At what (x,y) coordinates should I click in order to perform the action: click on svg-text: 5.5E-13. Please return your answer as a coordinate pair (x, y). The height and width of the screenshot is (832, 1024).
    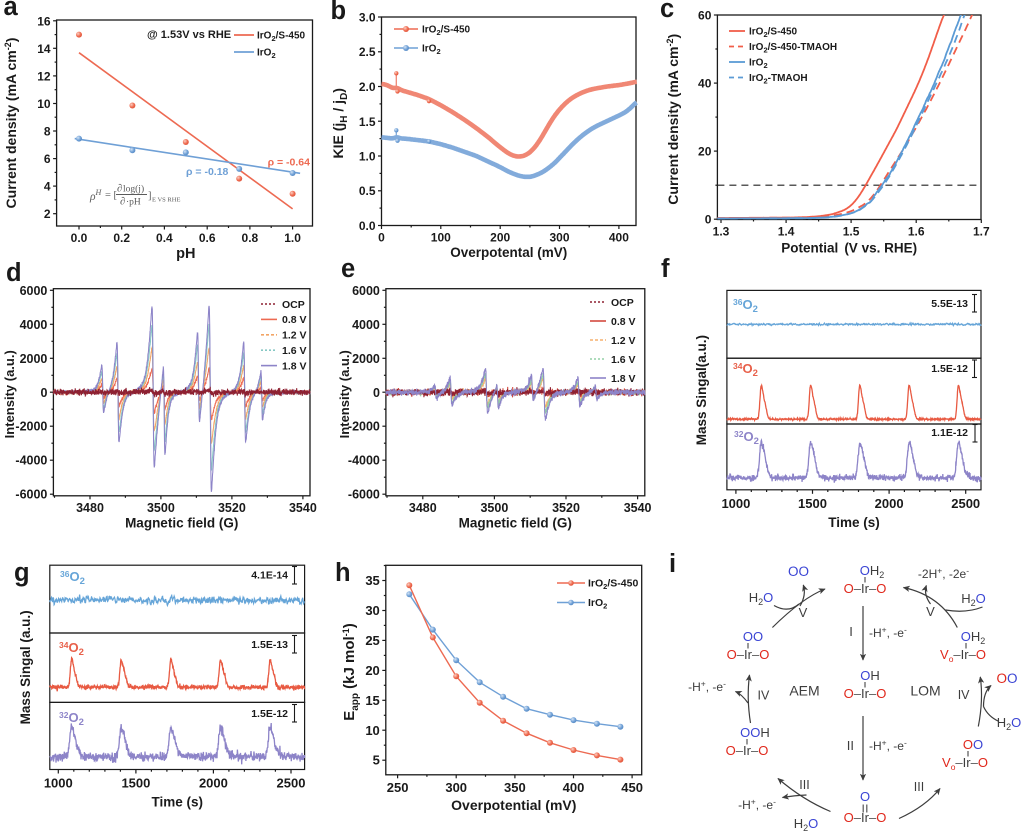
    Looking at the image, I should click on (949, 304).